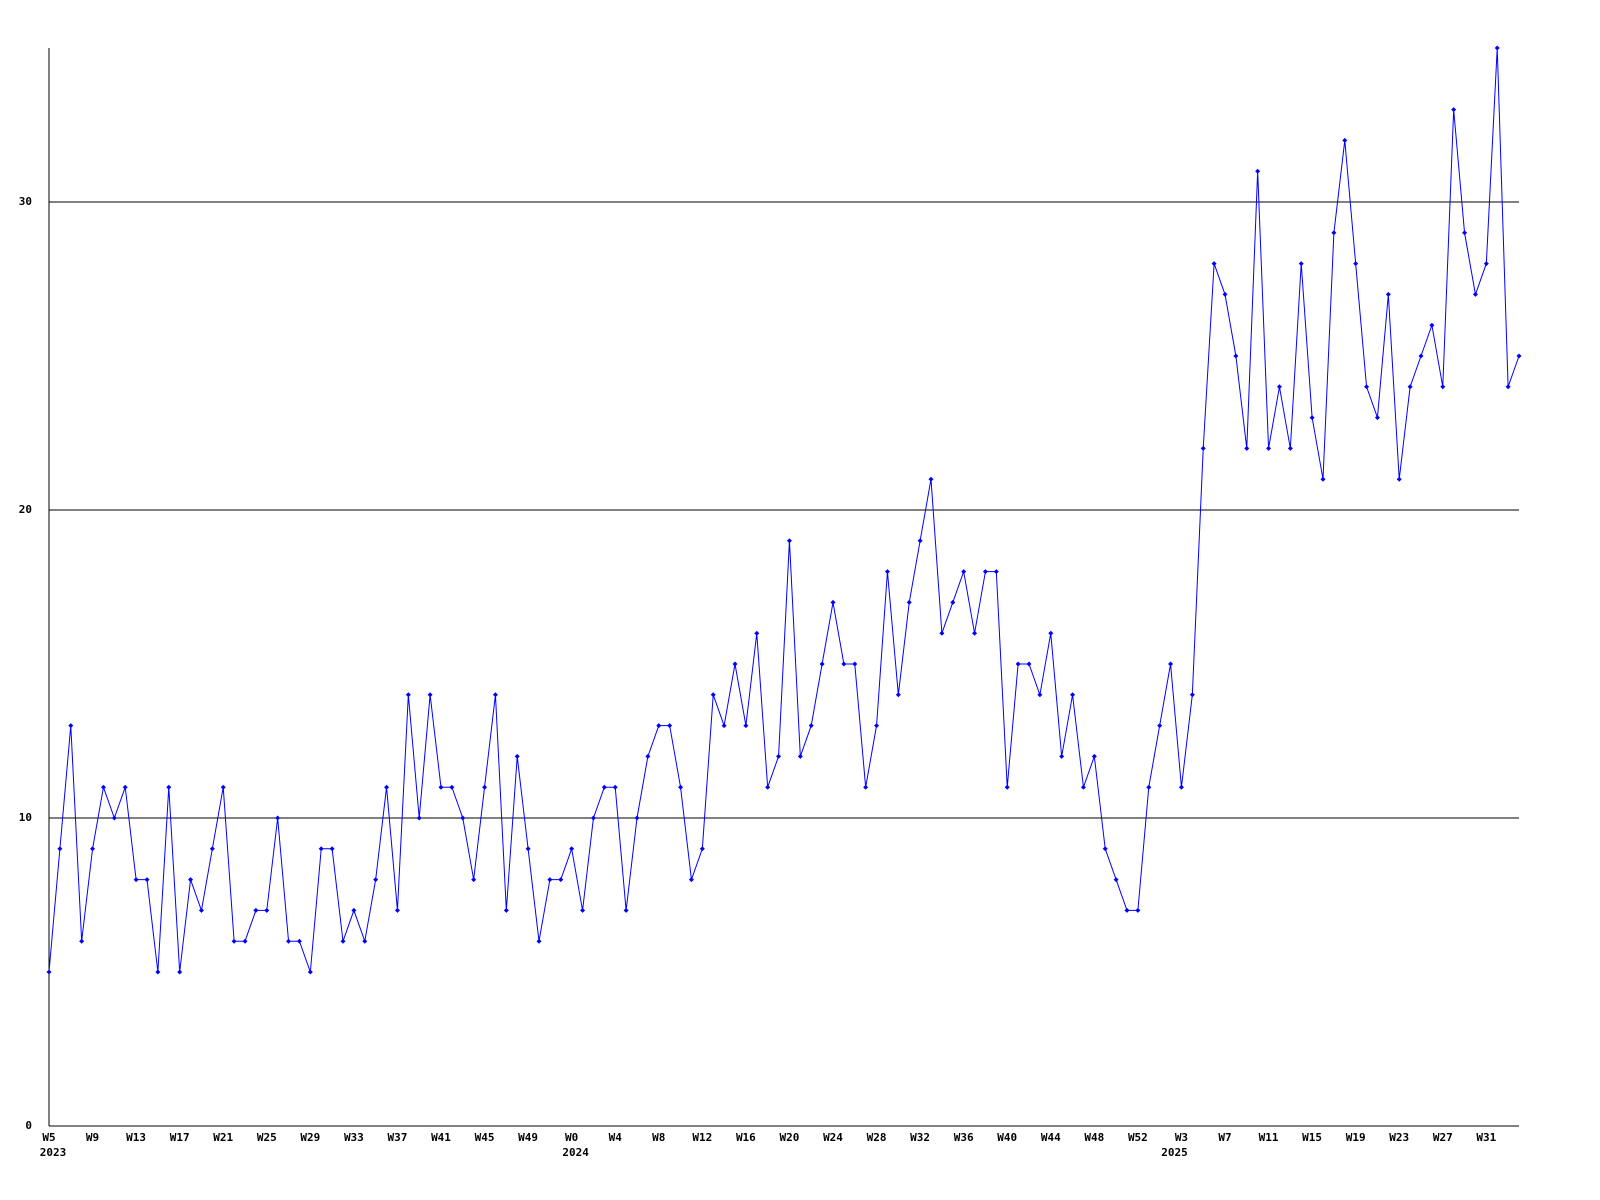 The height and width of the screenshot is (1200, 1600). What do you see at coordinates (354, 1137) in the screenshot?
I see `x-tick-label: W33` at bounding box center [354, 1137].